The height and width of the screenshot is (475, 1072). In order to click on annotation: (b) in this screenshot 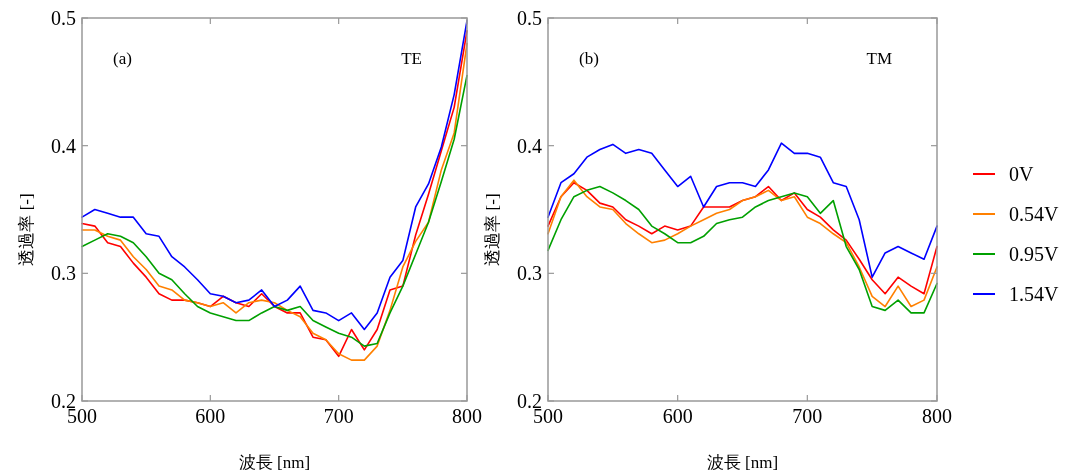, I will do `click(589, 58)`.